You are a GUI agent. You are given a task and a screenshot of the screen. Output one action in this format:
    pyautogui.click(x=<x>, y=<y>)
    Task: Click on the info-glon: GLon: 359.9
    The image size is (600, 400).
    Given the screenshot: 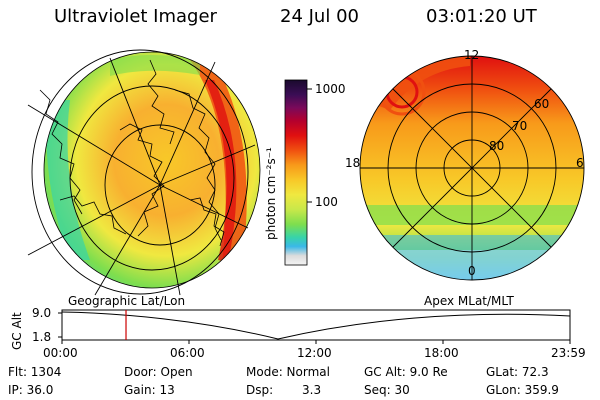 What is the action you would take?
    pyautogui.click(x=522, y=390)
    